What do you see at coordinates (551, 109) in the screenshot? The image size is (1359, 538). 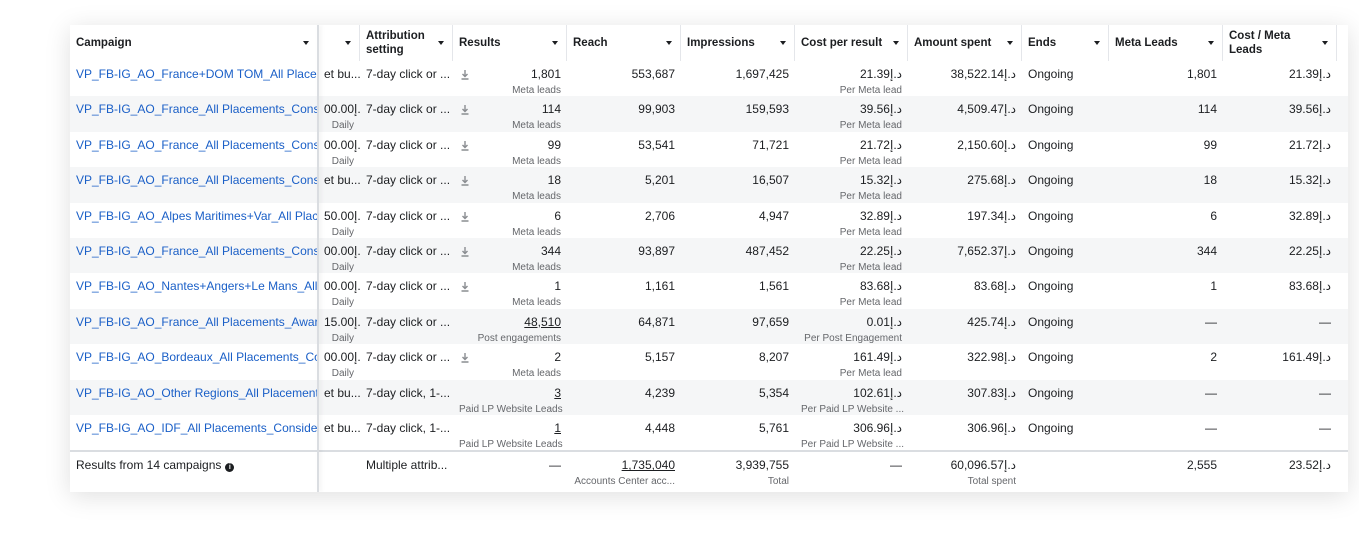 I see `cell-value: 114` at bounding box center [551, 109].